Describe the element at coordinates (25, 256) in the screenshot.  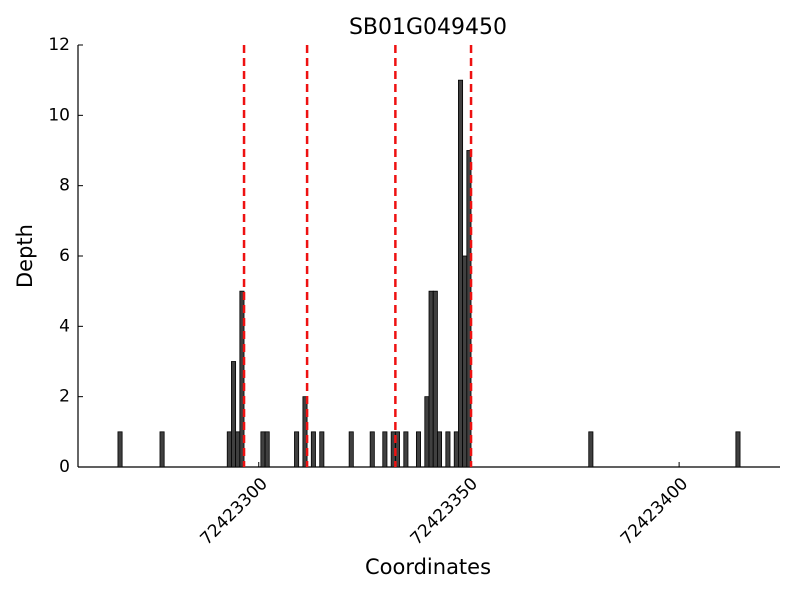
I see `y-axis-label: Depth` at that location.